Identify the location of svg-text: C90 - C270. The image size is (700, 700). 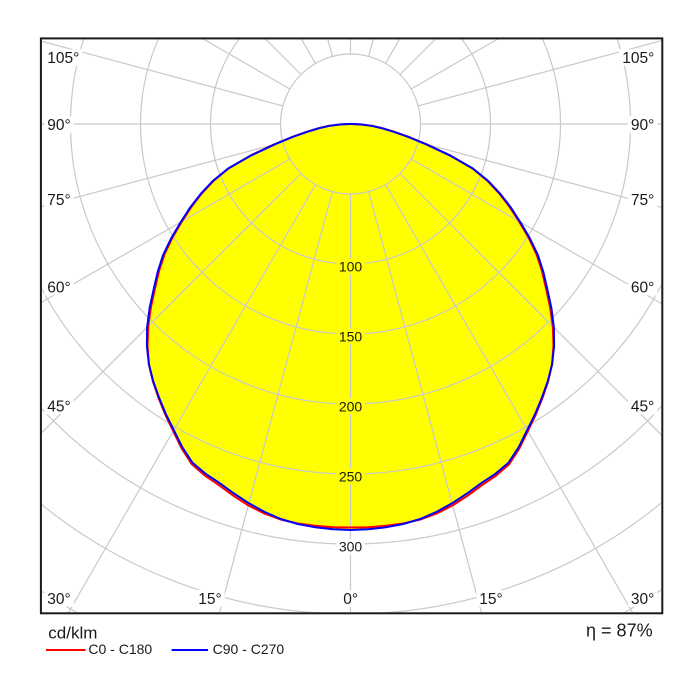
(249, 649).